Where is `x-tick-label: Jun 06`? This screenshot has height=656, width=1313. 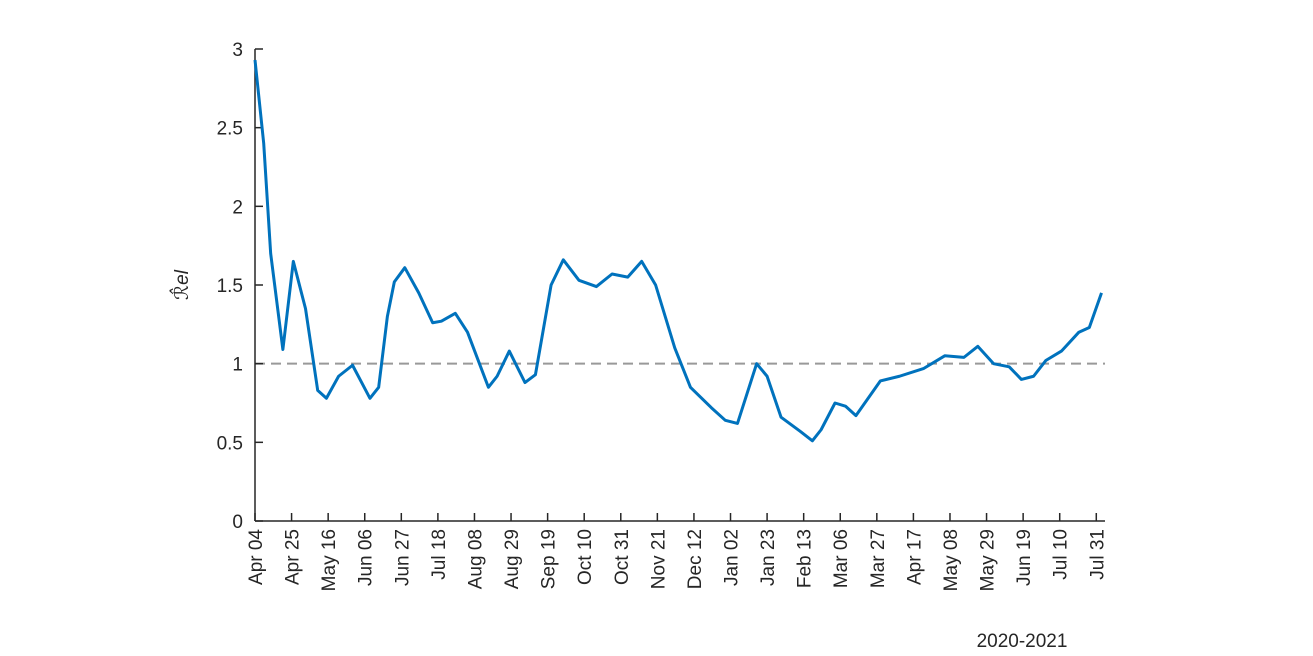 x-tick-label: Jun 06 is located at coordinates (366, 557).